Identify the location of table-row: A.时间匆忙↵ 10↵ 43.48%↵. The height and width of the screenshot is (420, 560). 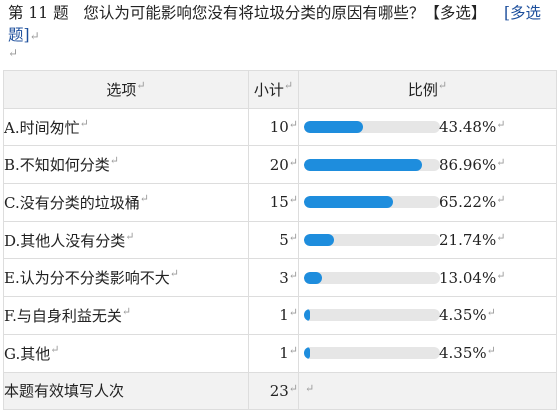
(280, 127).